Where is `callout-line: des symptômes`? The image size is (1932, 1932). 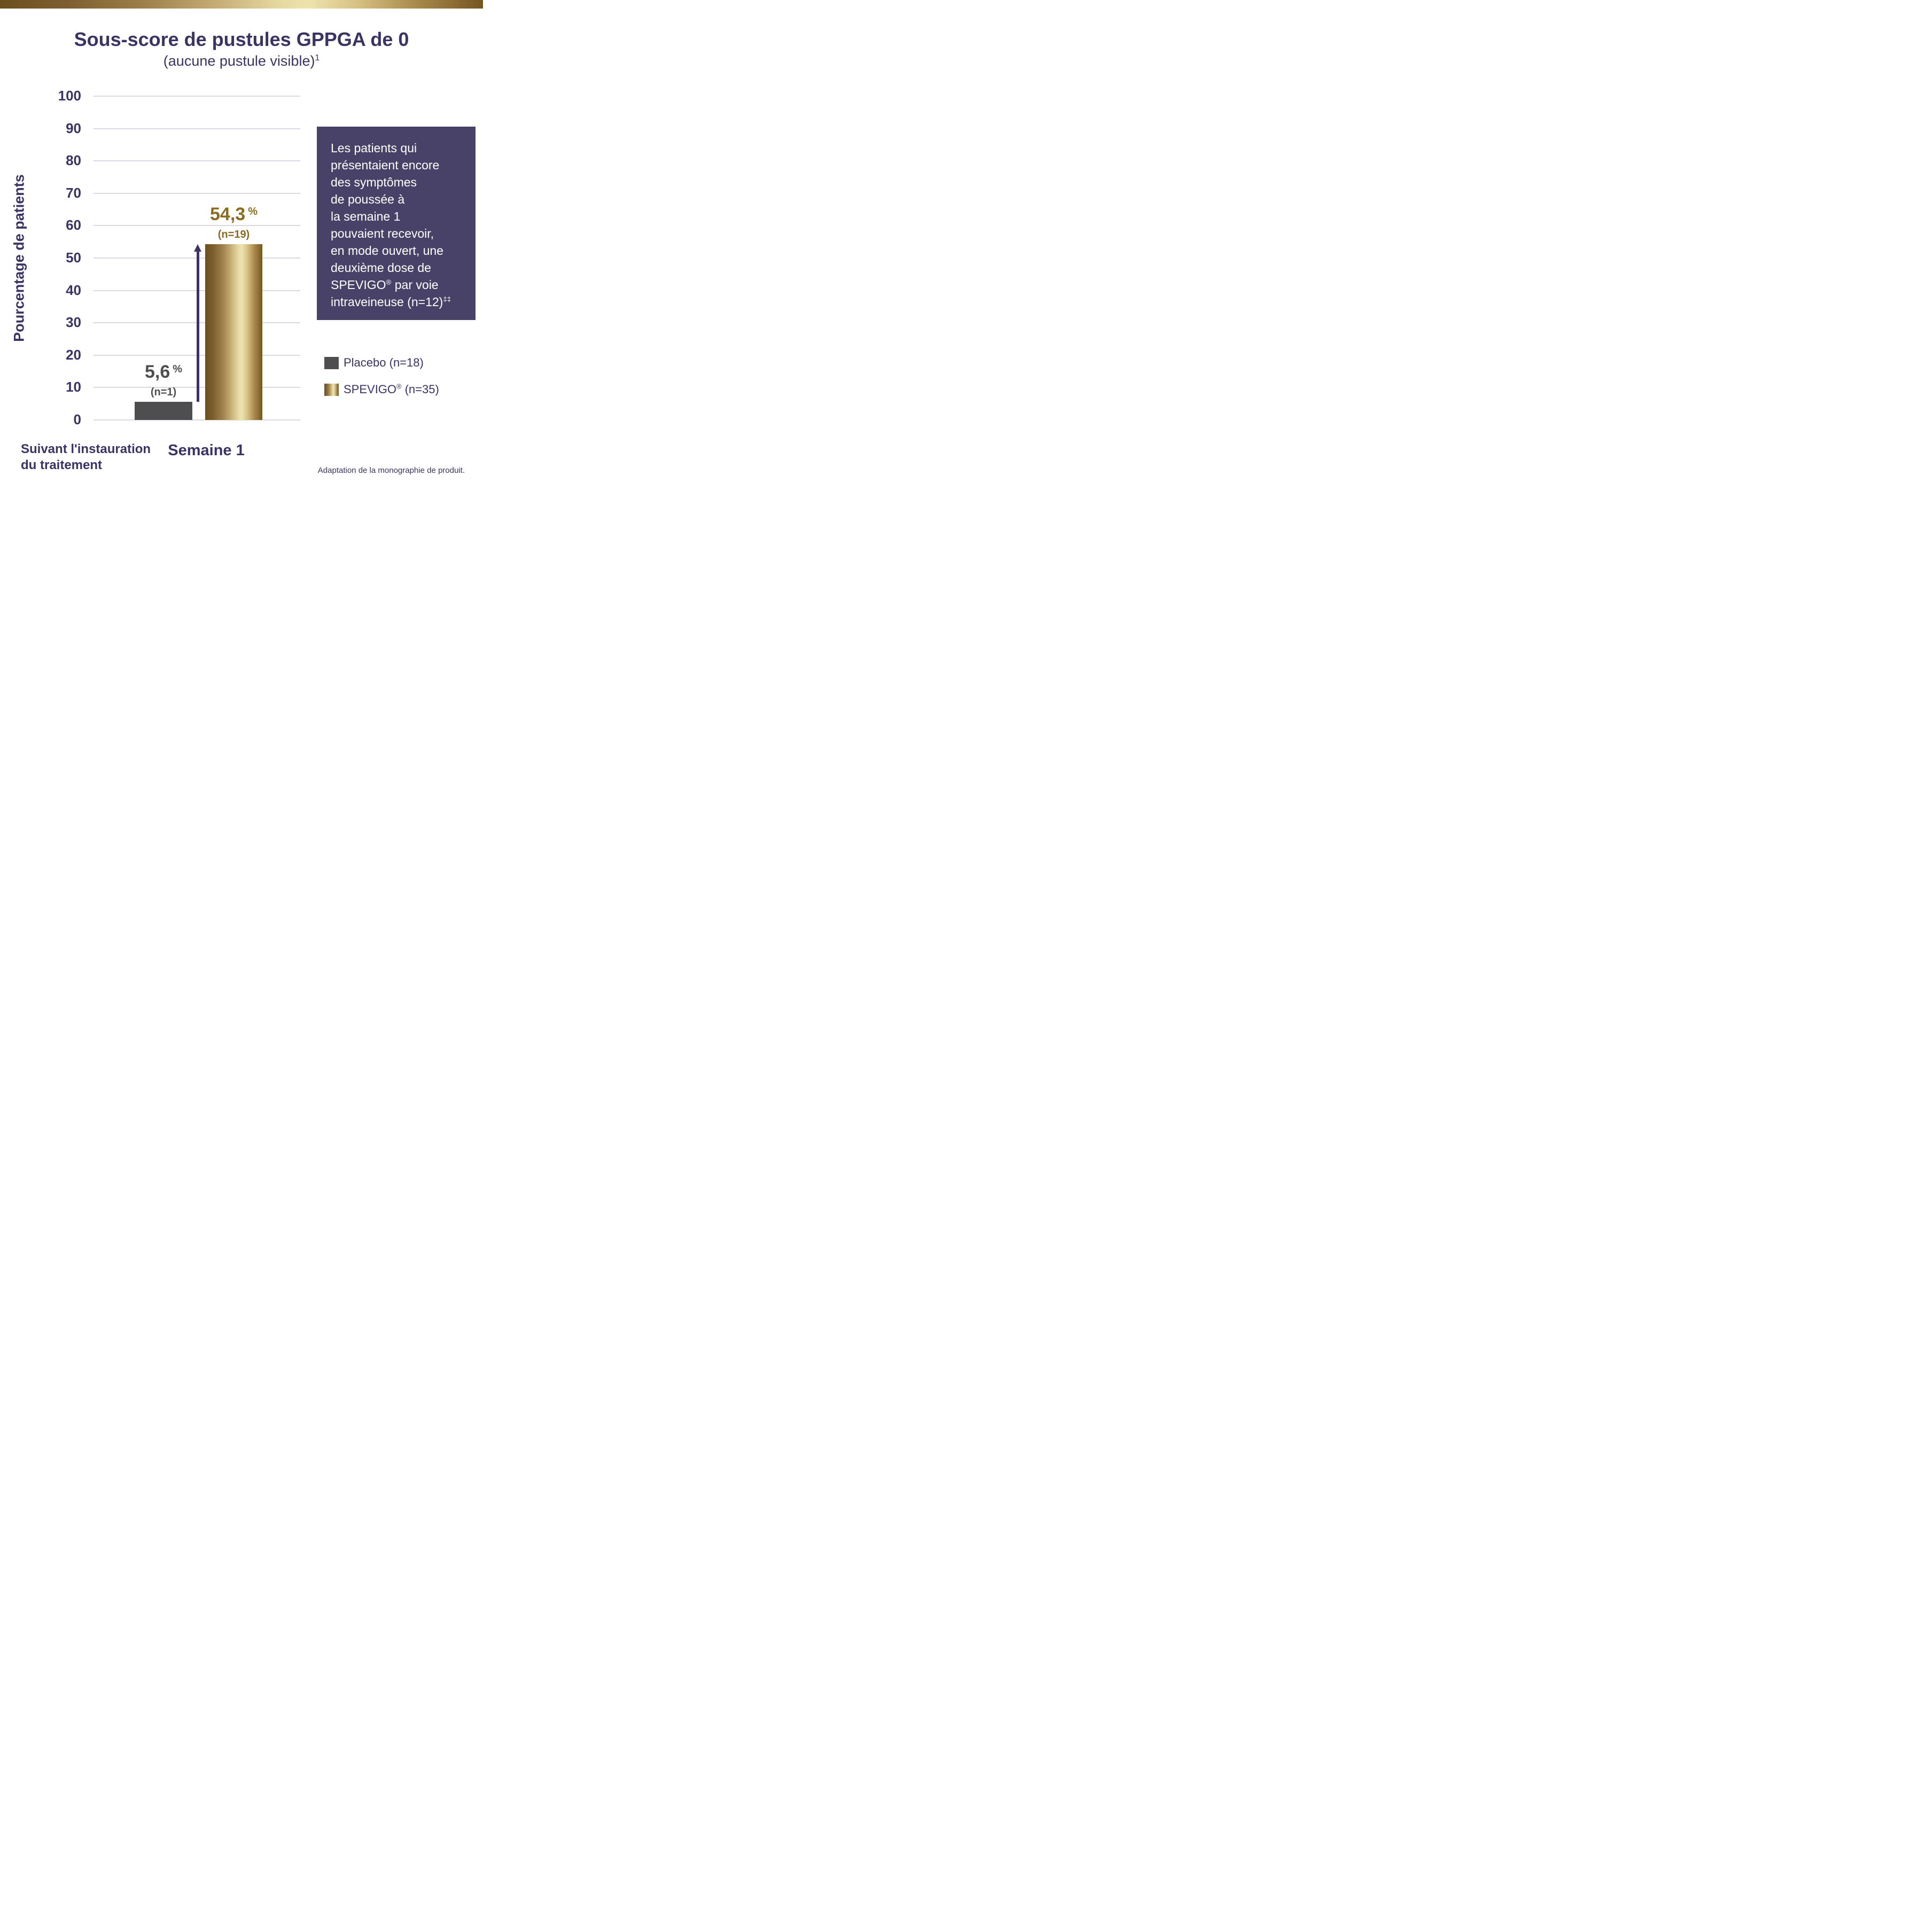
callout-line: des symptômes is located at coordinates (374, 182).